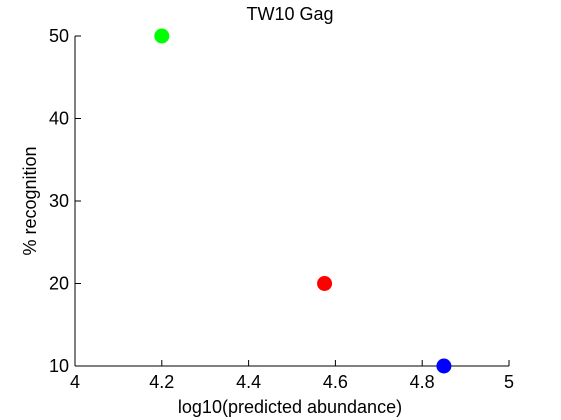 This screenshot has width=561, height=420. I want to click on x-tick-label: 4.8, so click(422, 382).